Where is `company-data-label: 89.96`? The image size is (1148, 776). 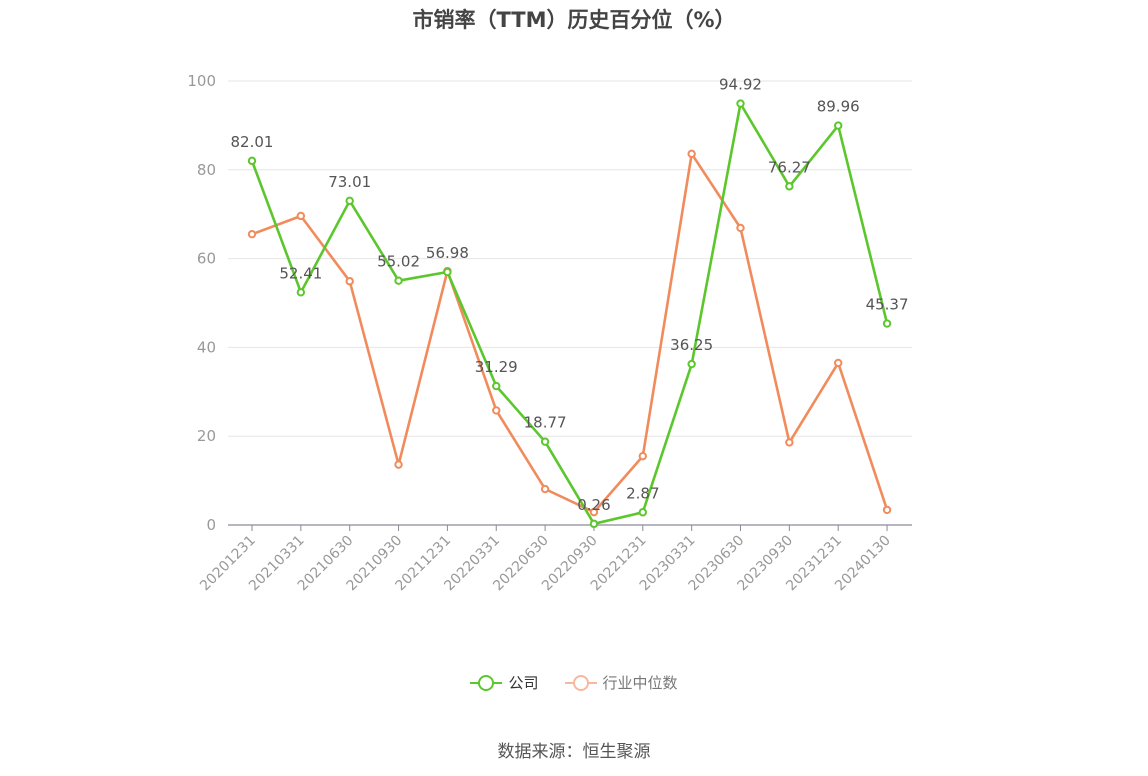
company-data-label: 89.96 is located at coordinates (838, 107).